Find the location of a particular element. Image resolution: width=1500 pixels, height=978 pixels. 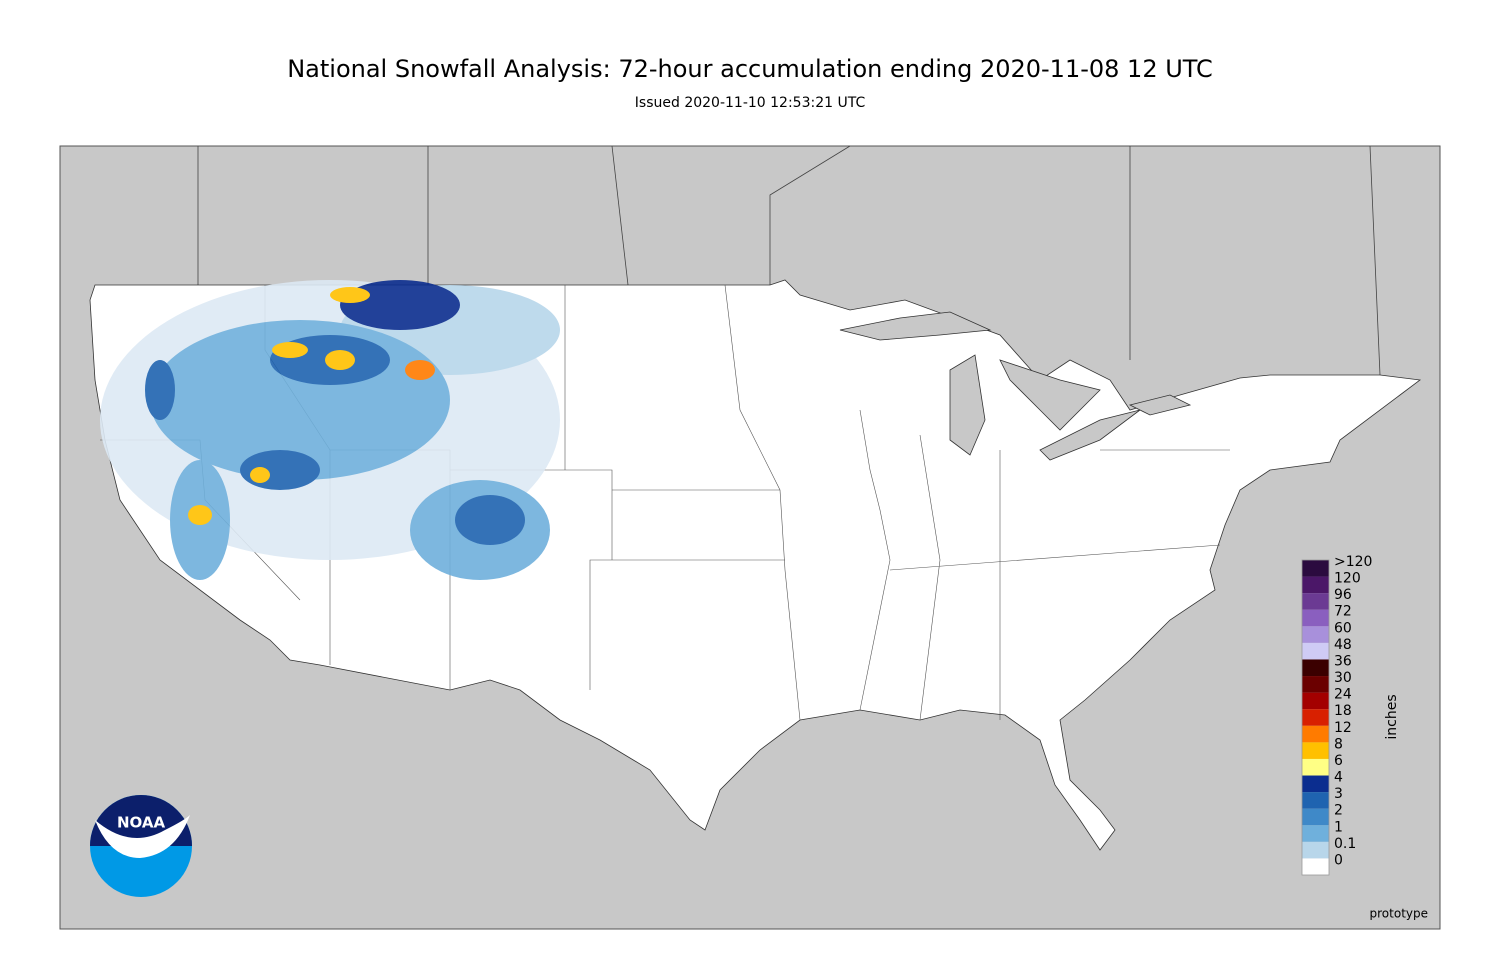

noaa-logo: NOAA is located at coordinates (141, 846).